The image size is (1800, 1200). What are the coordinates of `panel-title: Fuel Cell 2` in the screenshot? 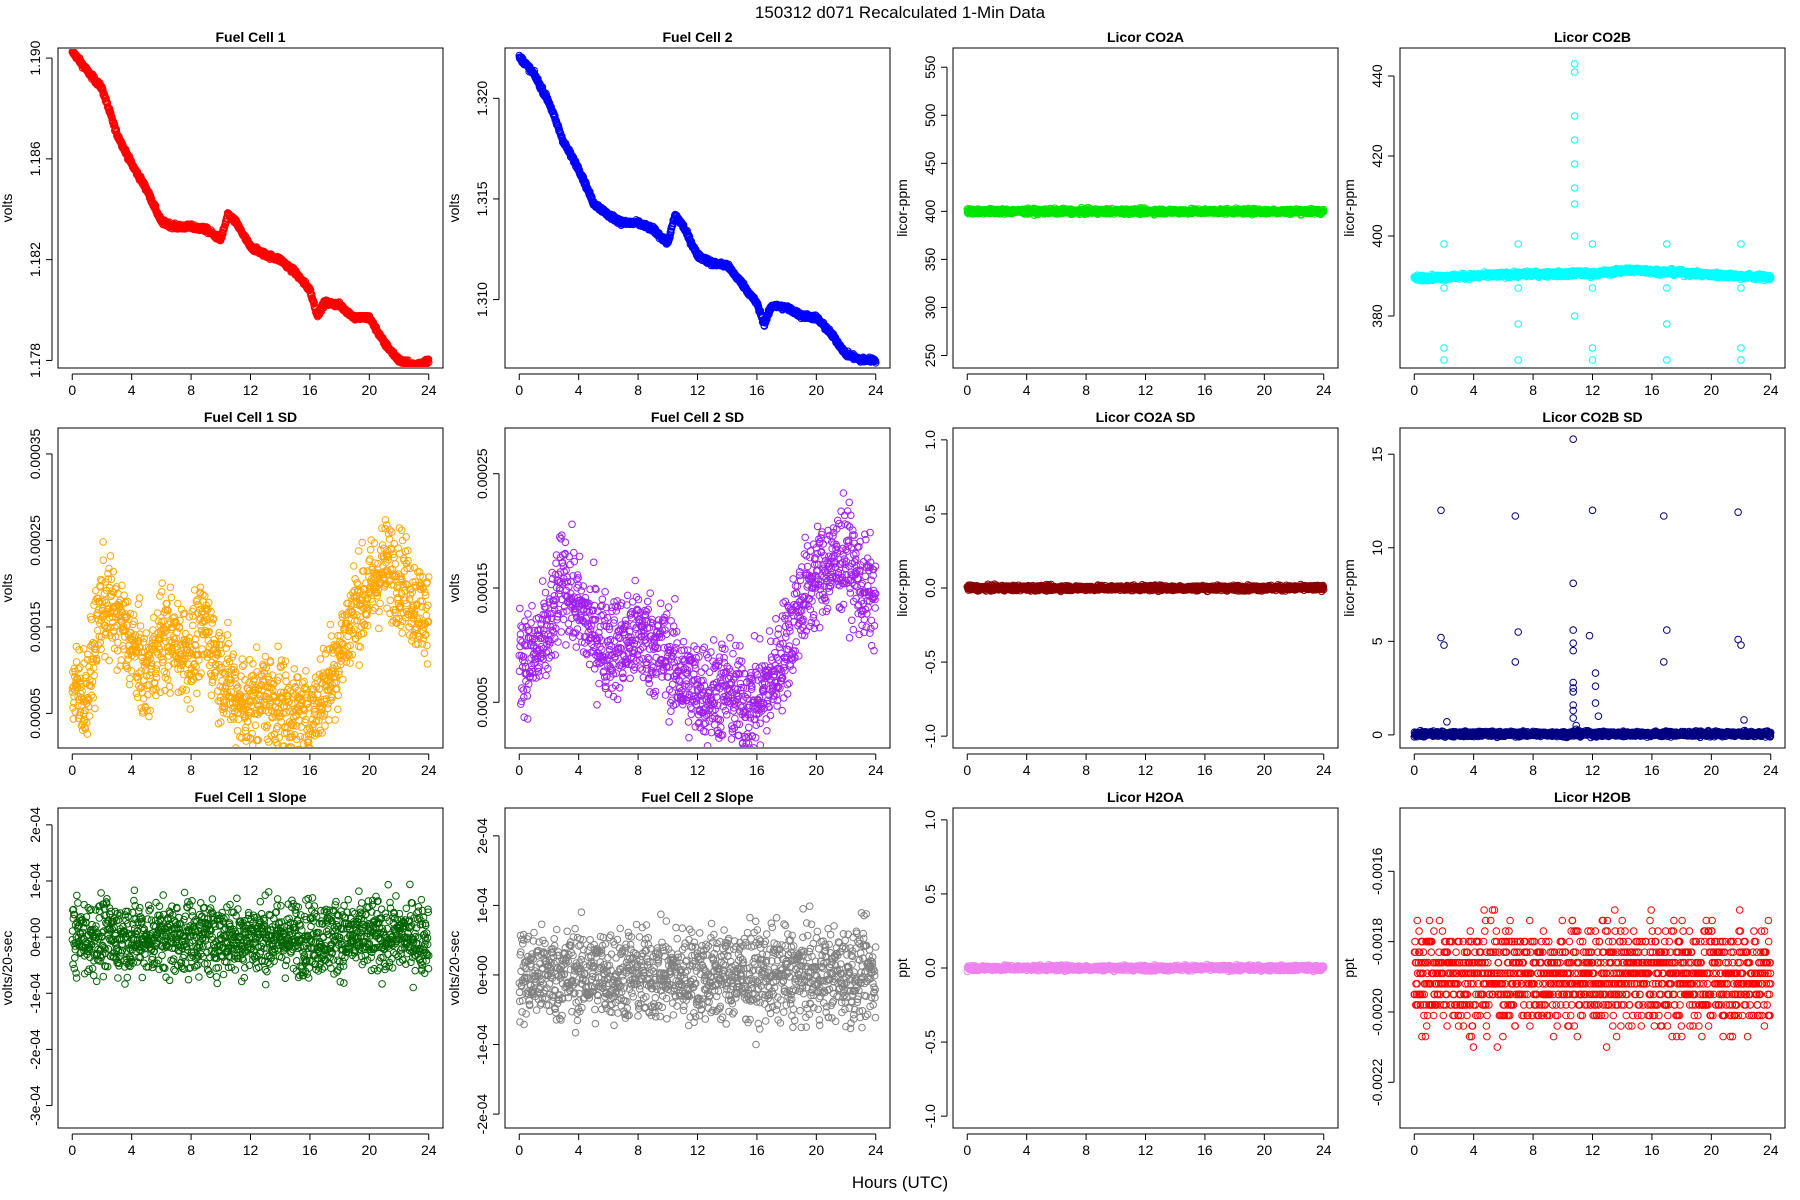 It's located at (697, 37).